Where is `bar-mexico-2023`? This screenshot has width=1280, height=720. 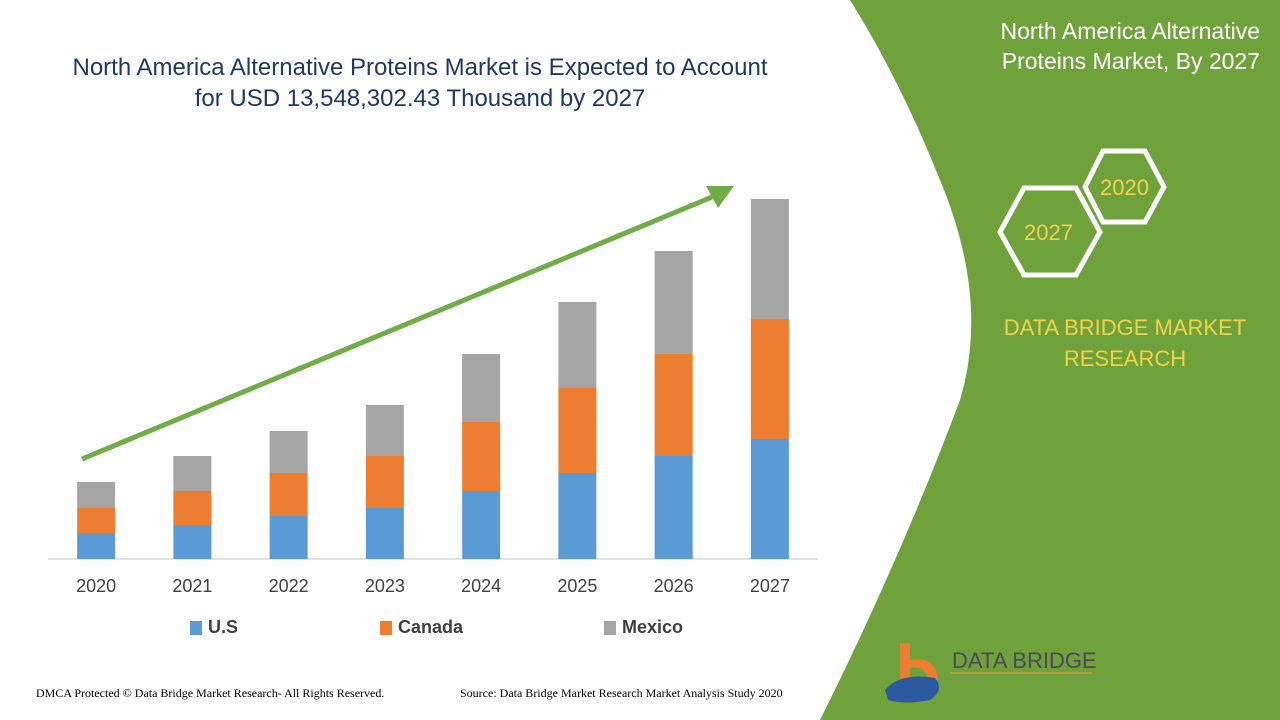 bar-mexico-2023 is located at coordinates (384, 430).